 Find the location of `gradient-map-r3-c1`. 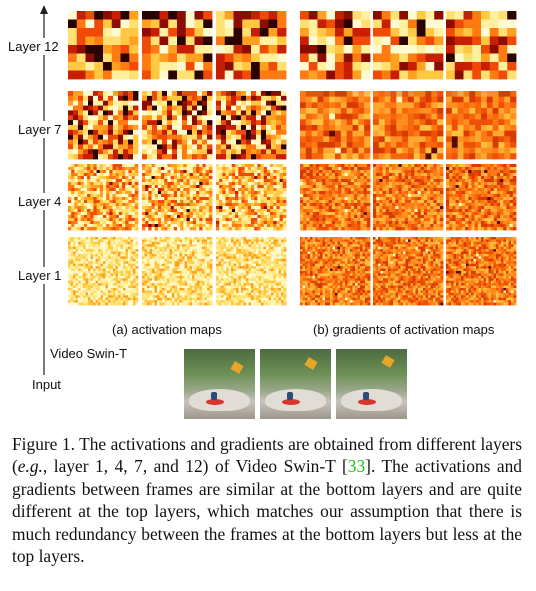

gradient-map-r3-c1 is located at coordinates (408, 271).